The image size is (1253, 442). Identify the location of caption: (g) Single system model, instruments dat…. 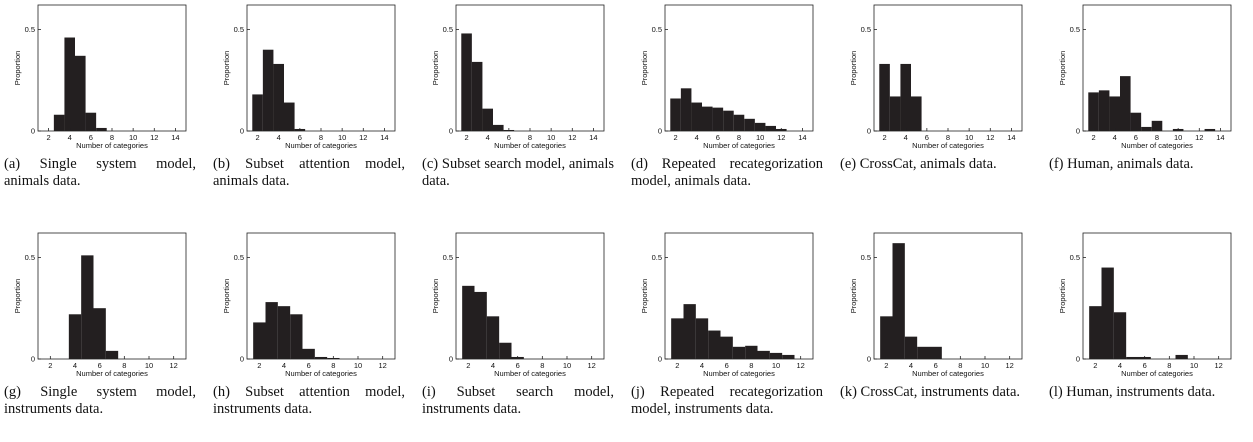
(100, 400).